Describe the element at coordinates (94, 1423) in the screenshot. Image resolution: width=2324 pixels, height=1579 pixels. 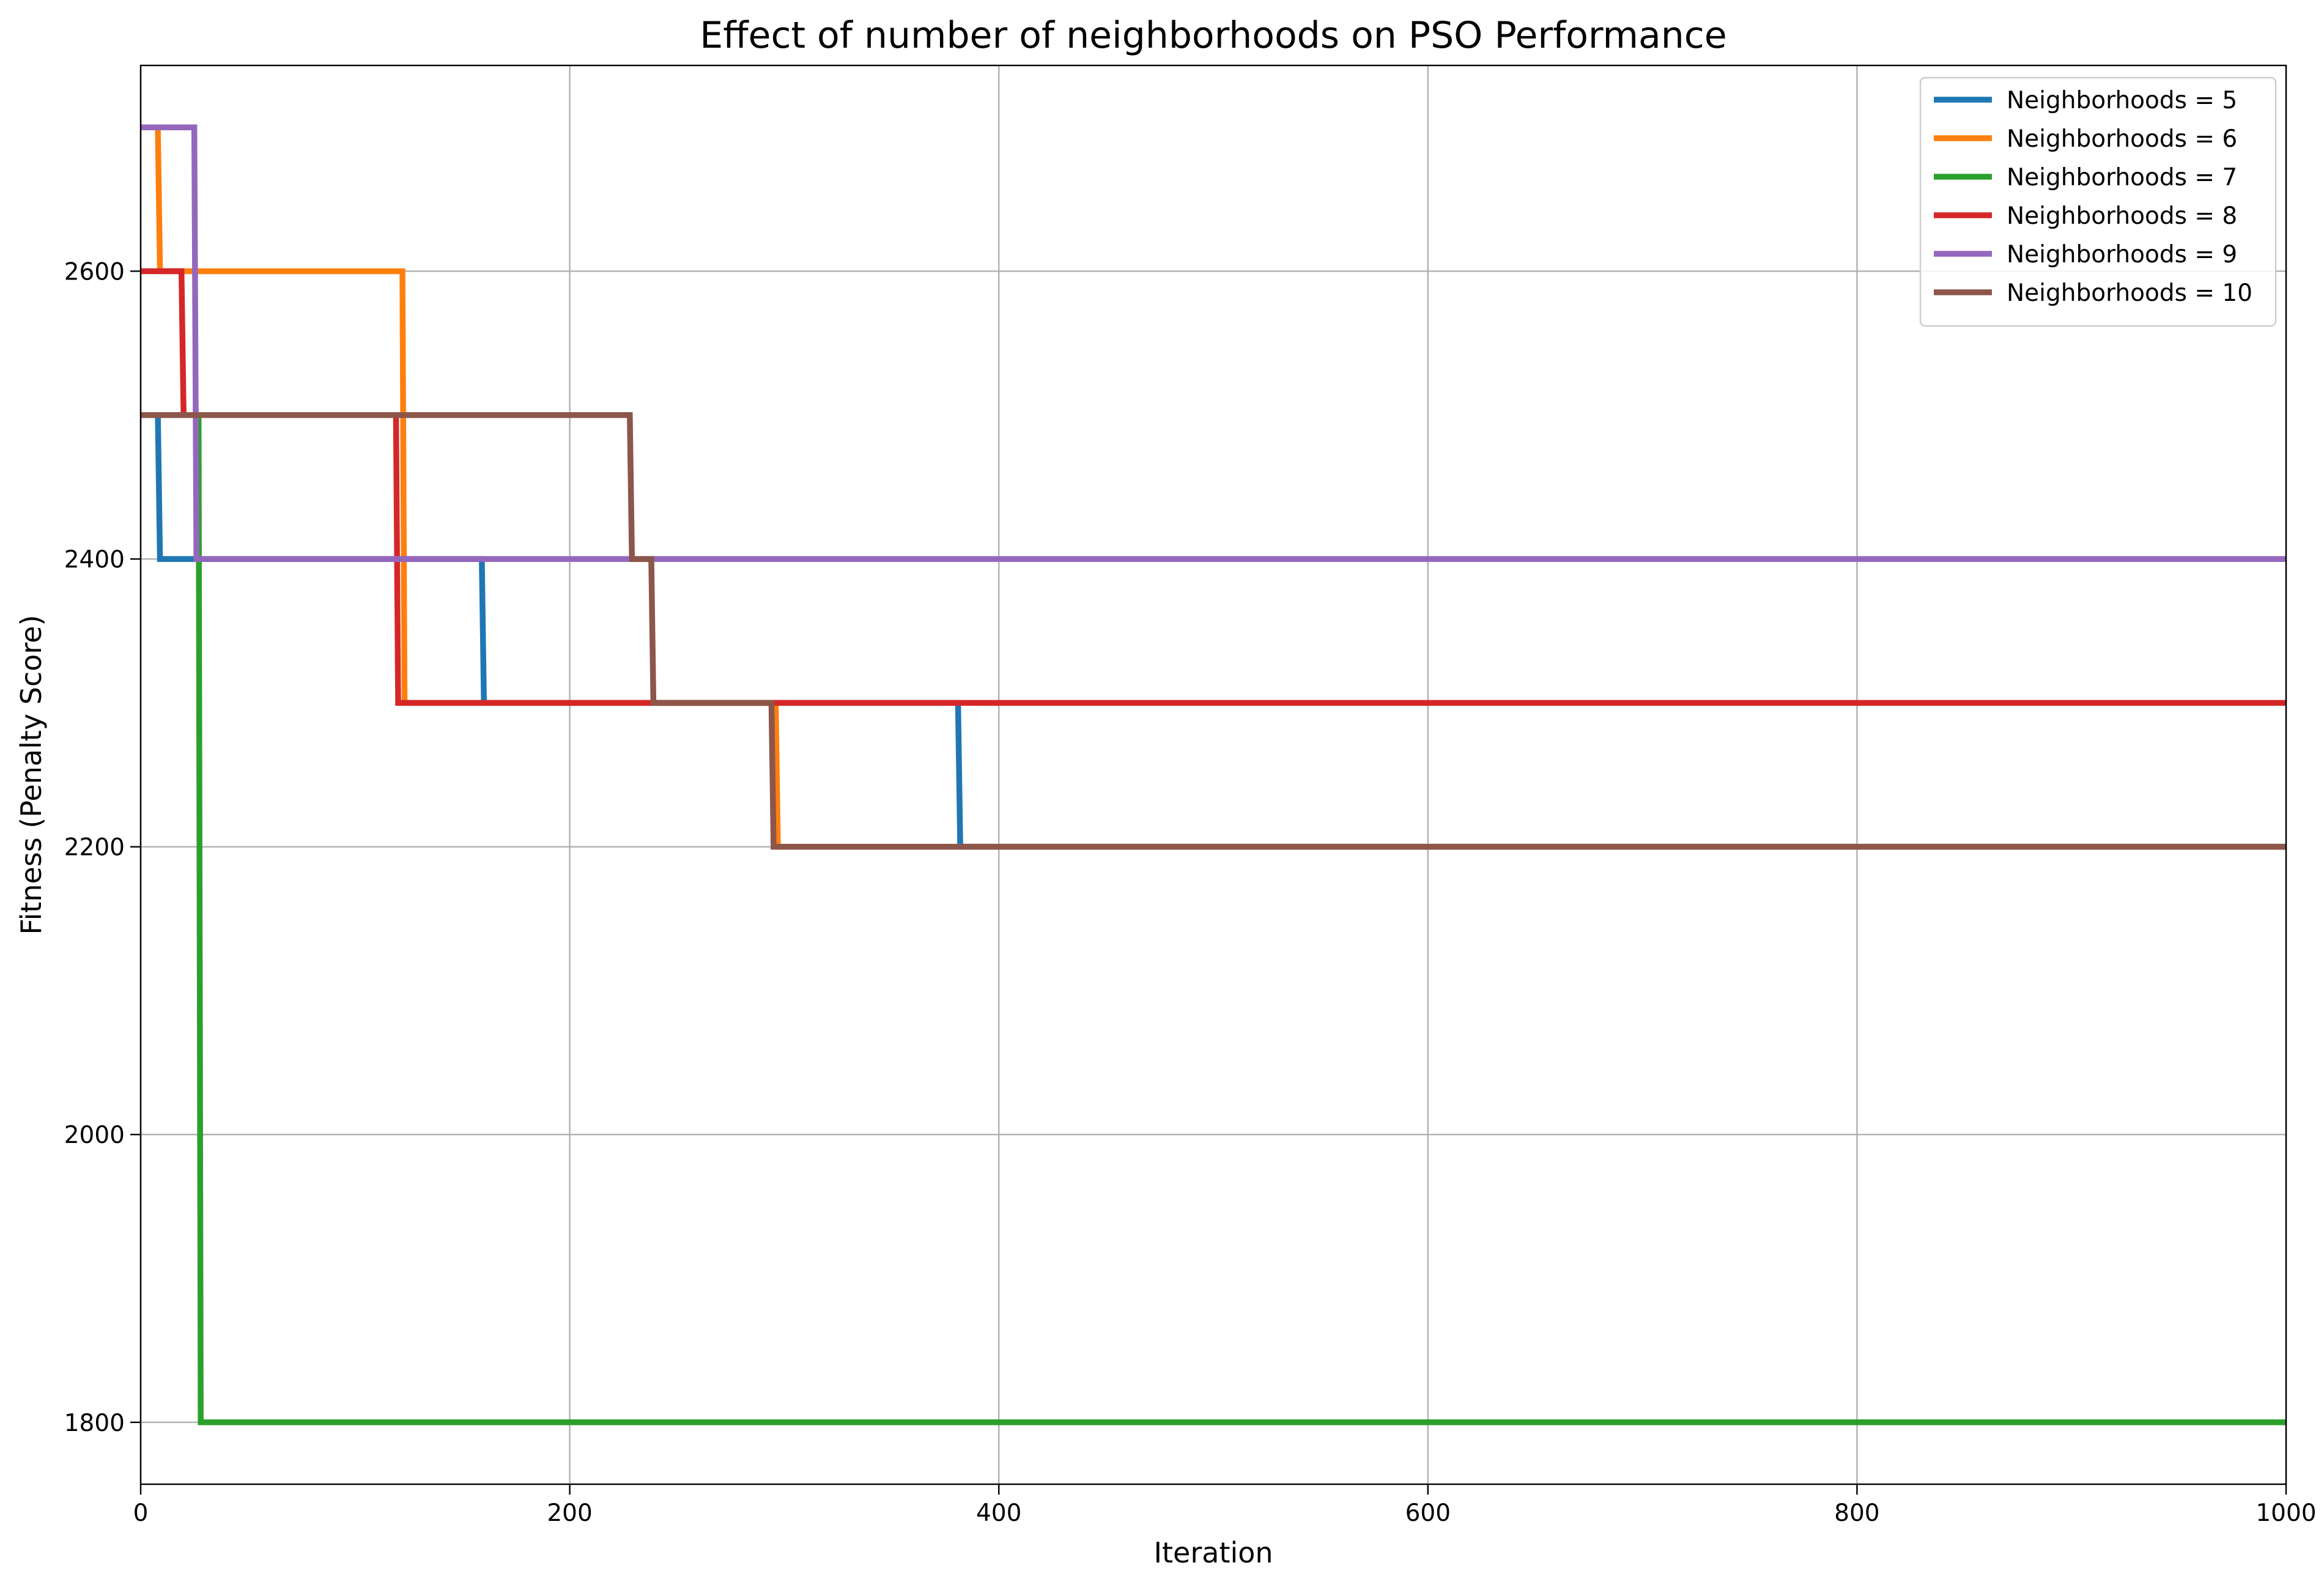
I see `y-tick-label: 1800` at that location.